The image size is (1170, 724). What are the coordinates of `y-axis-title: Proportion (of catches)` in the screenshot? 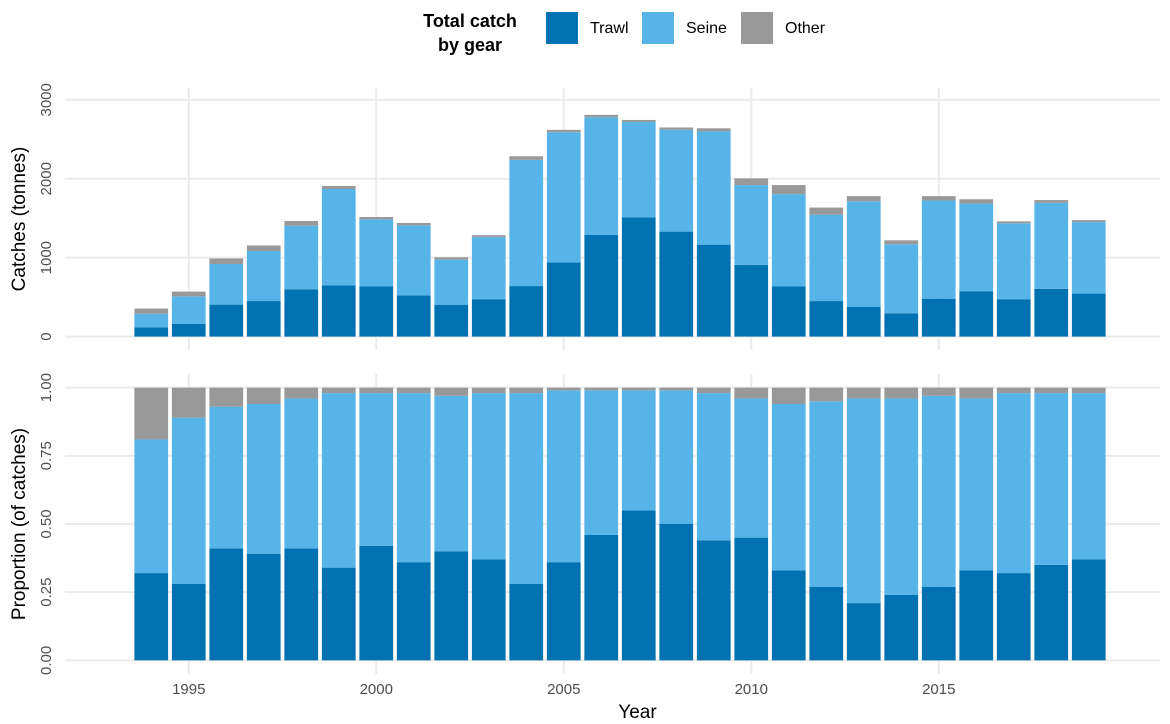 It's located at (19, 524).